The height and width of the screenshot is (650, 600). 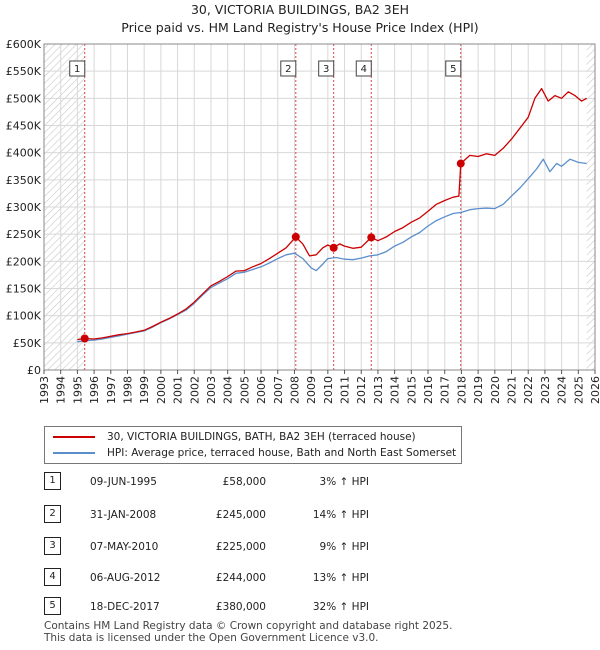 I want to click on transaction-price: £225,000, so click(x=240, y=547).